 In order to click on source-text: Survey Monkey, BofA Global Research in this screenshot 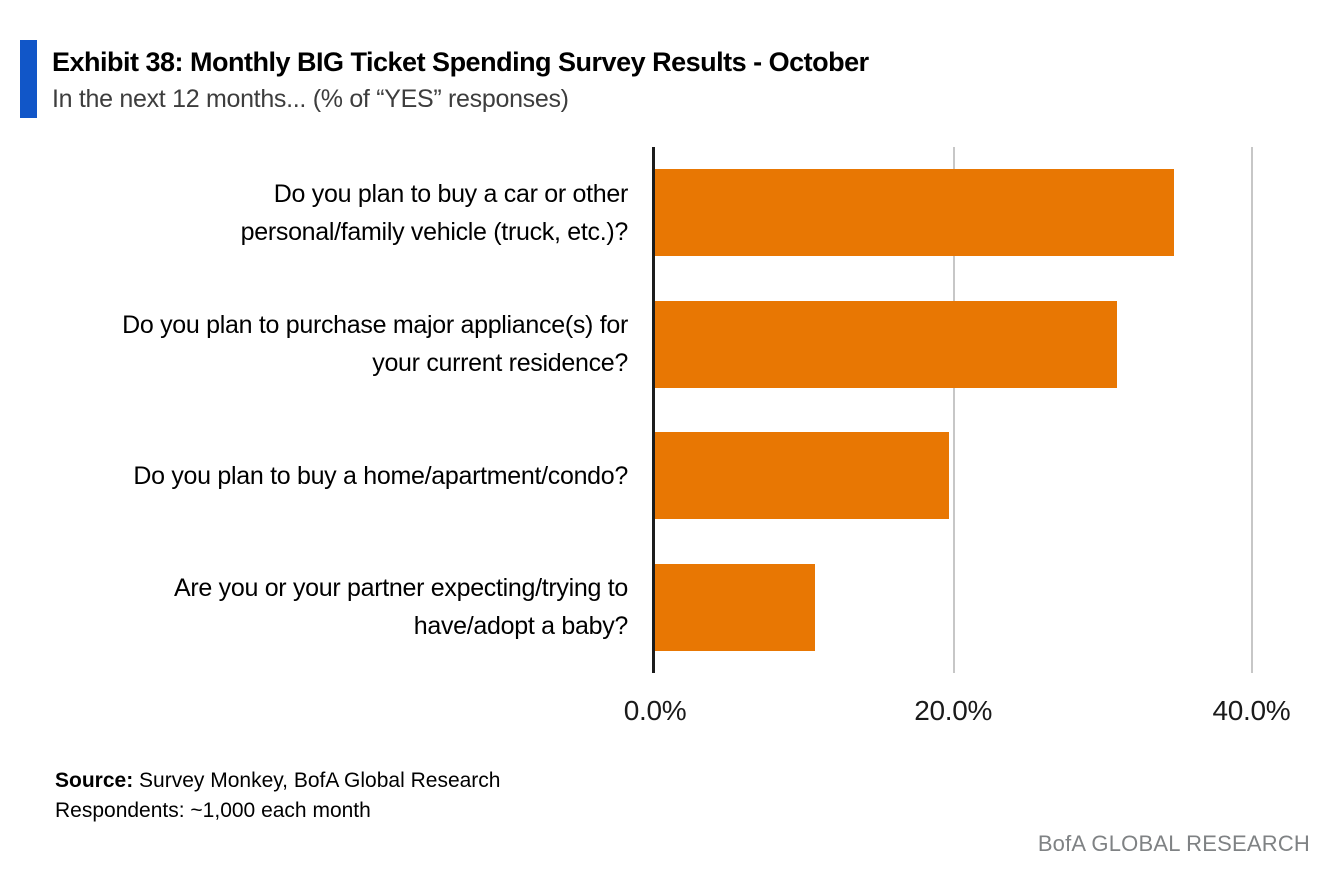, I will do `click(317, 780)`.